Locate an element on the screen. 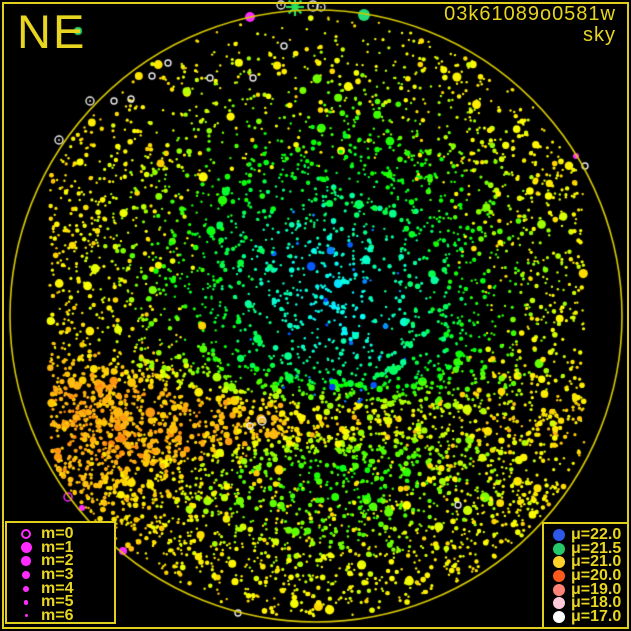 This screenshot has height=631, width=631. legend-label: m=6 is located at coordinates (57, 616).